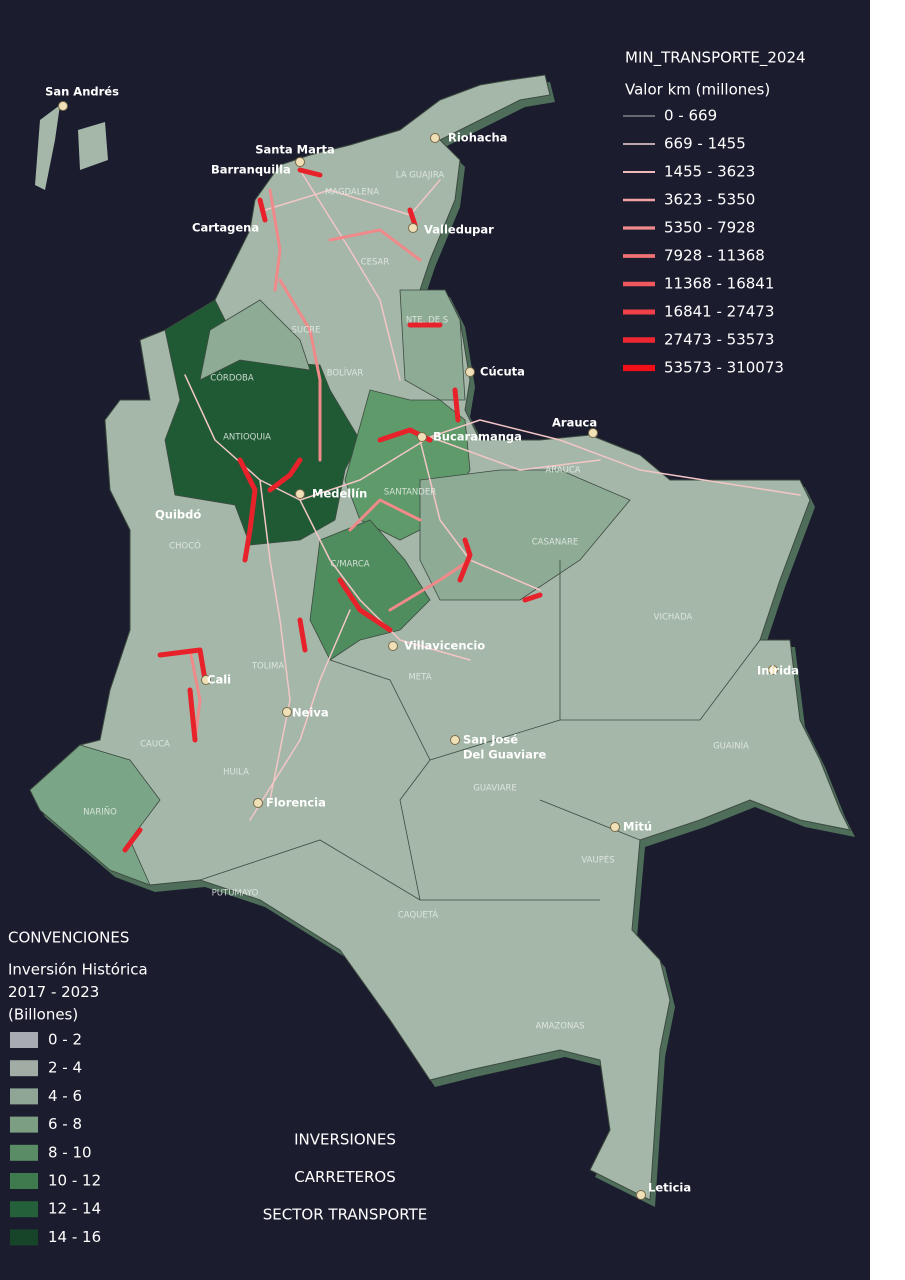  I want to click on city-label: Florencia, so click(296, 803).